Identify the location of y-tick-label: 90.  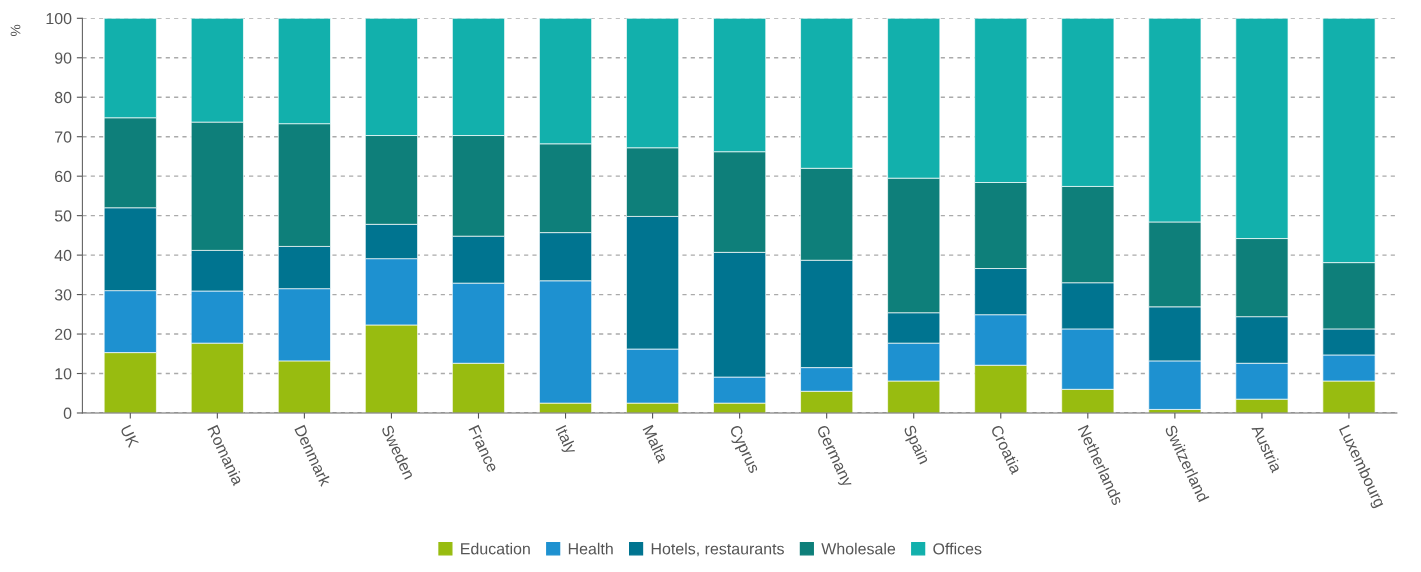
(63, 58).